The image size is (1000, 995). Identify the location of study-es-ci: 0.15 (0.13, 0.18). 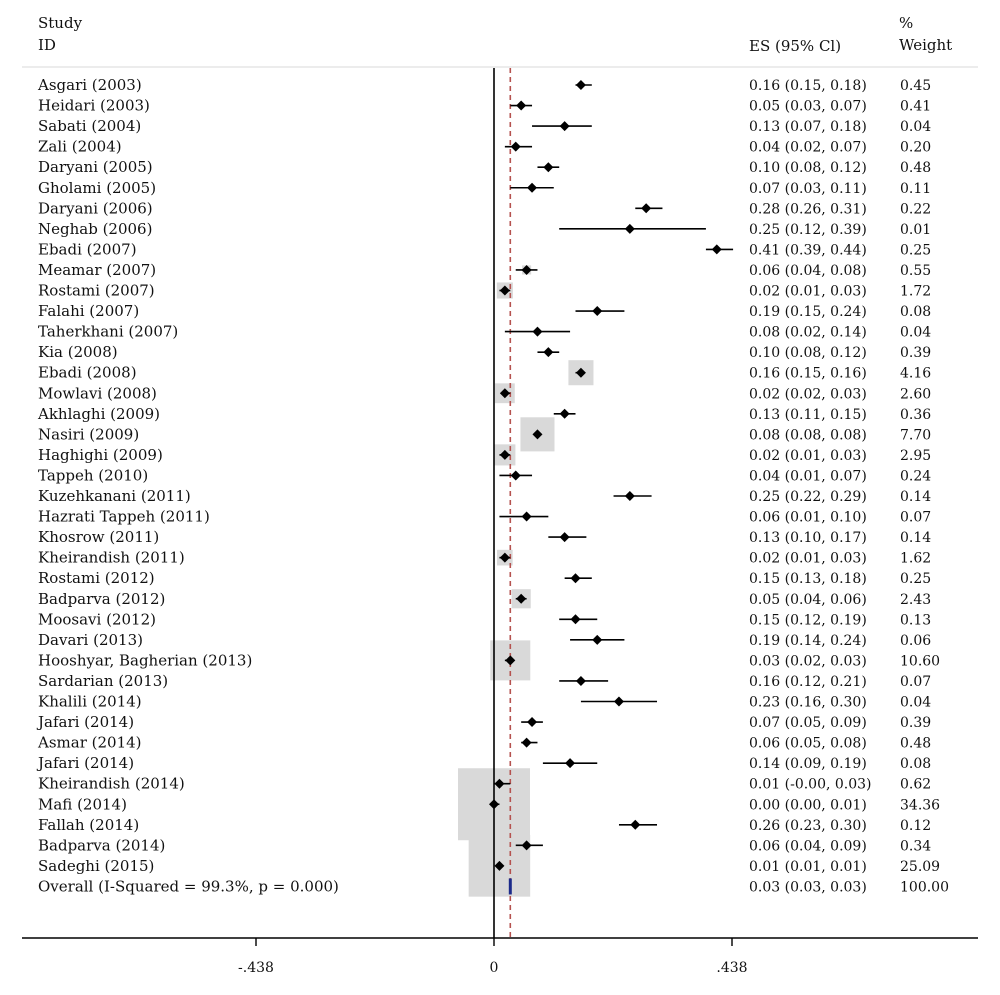
(808, 579).